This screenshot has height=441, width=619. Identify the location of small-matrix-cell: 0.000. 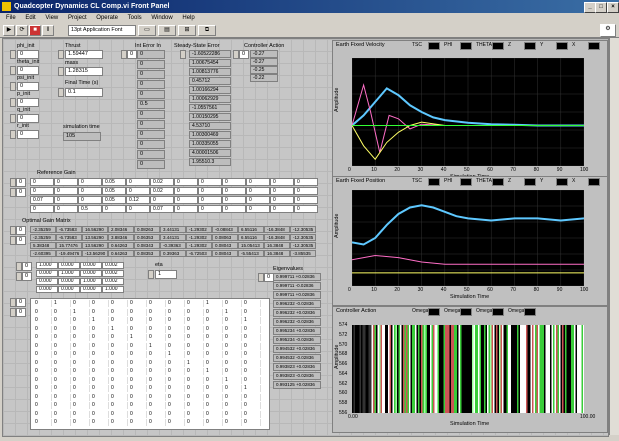
(91, 289).